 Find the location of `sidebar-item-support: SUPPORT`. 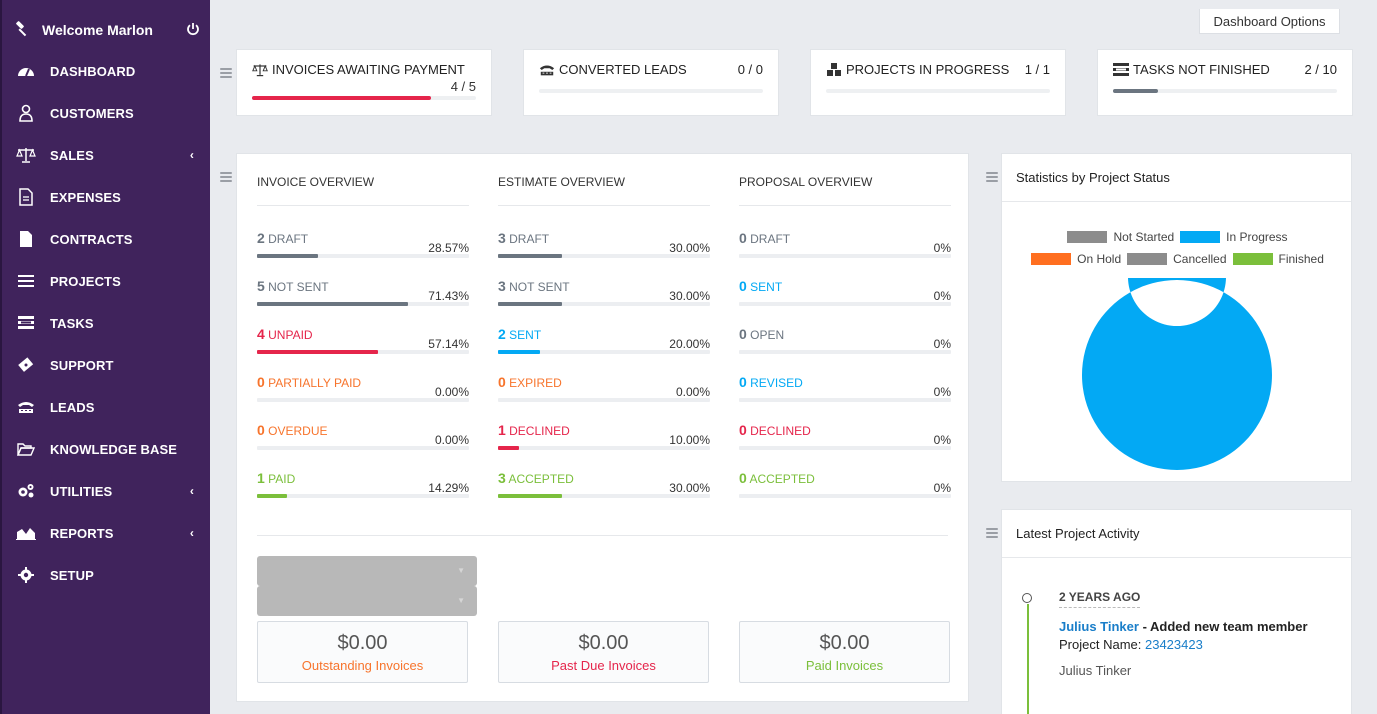

sidebar-item-support: SUPPORT is located at coordinates (106, 365).